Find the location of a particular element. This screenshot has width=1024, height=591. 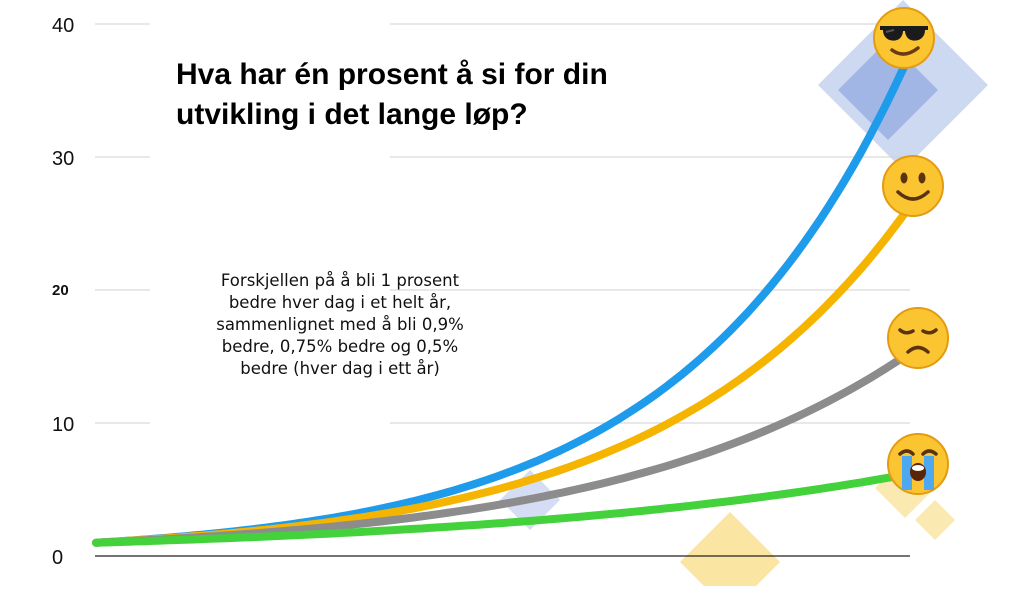

annotation-line-2: bedre hver dag i et helt år, is located at coordinates (340, 302).